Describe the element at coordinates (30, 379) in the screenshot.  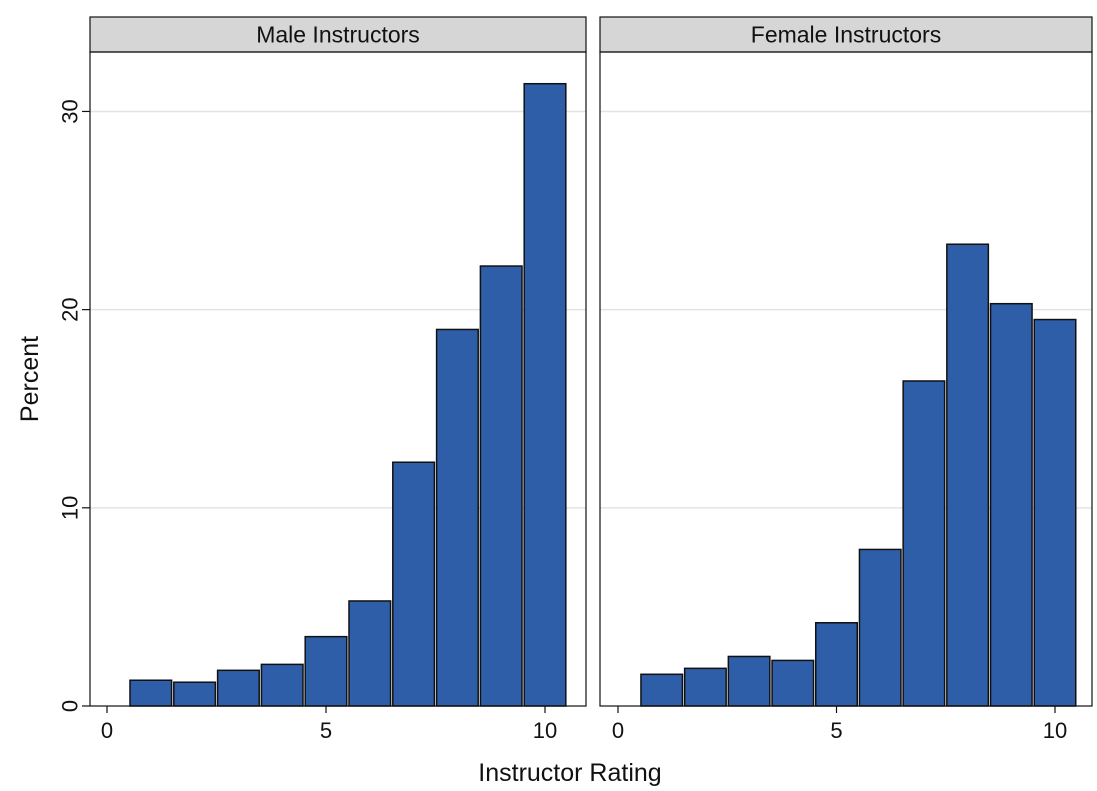
I see `y-axis-title: Percent` at that location.